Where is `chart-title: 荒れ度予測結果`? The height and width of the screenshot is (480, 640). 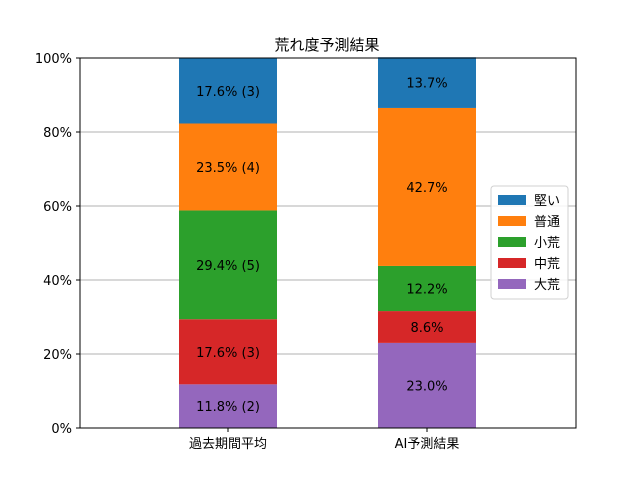
chart-title: 荒れ度予測結果 is located at coordinates (326, 45).